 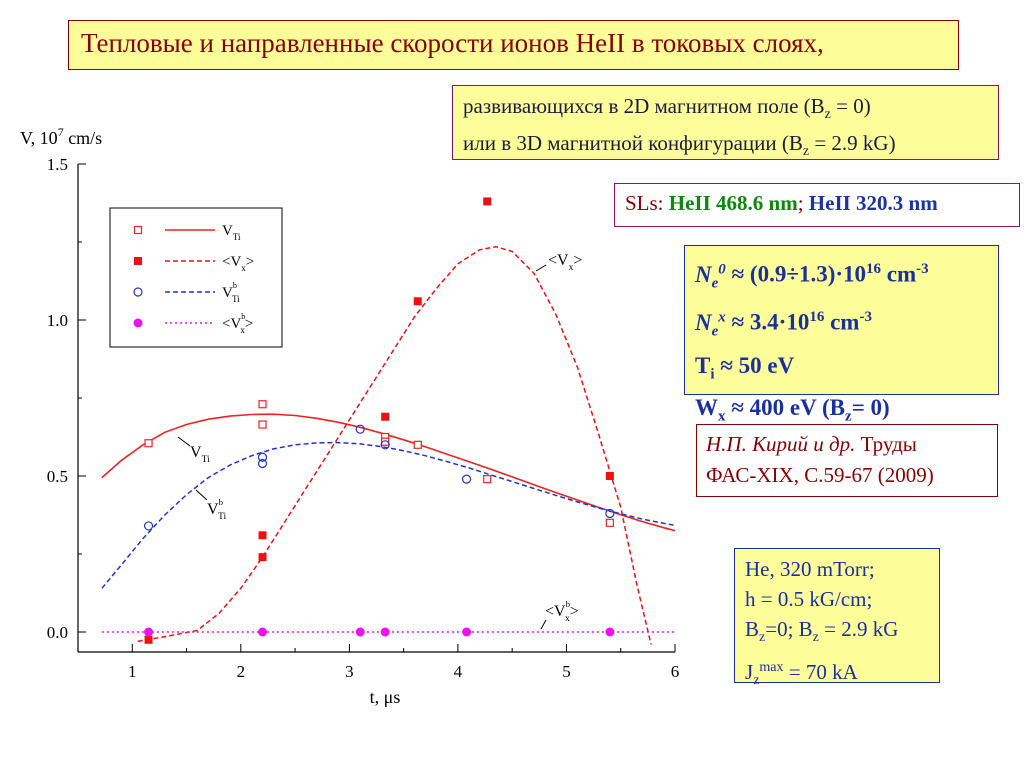 I want to click on y-tick-label: 0.0, so click(x=57, y=632).